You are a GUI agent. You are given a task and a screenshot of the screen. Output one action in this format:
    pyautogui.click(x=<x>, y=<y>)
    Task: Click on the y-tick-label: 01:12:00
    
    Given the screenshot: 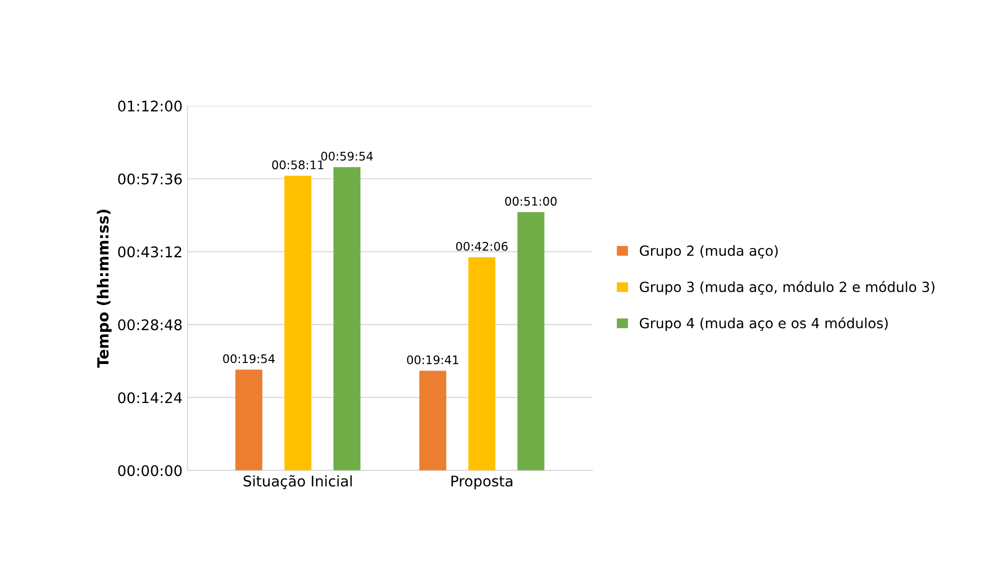 What is the action you would take?
    pyautogui.click(x=150, y=106)
    